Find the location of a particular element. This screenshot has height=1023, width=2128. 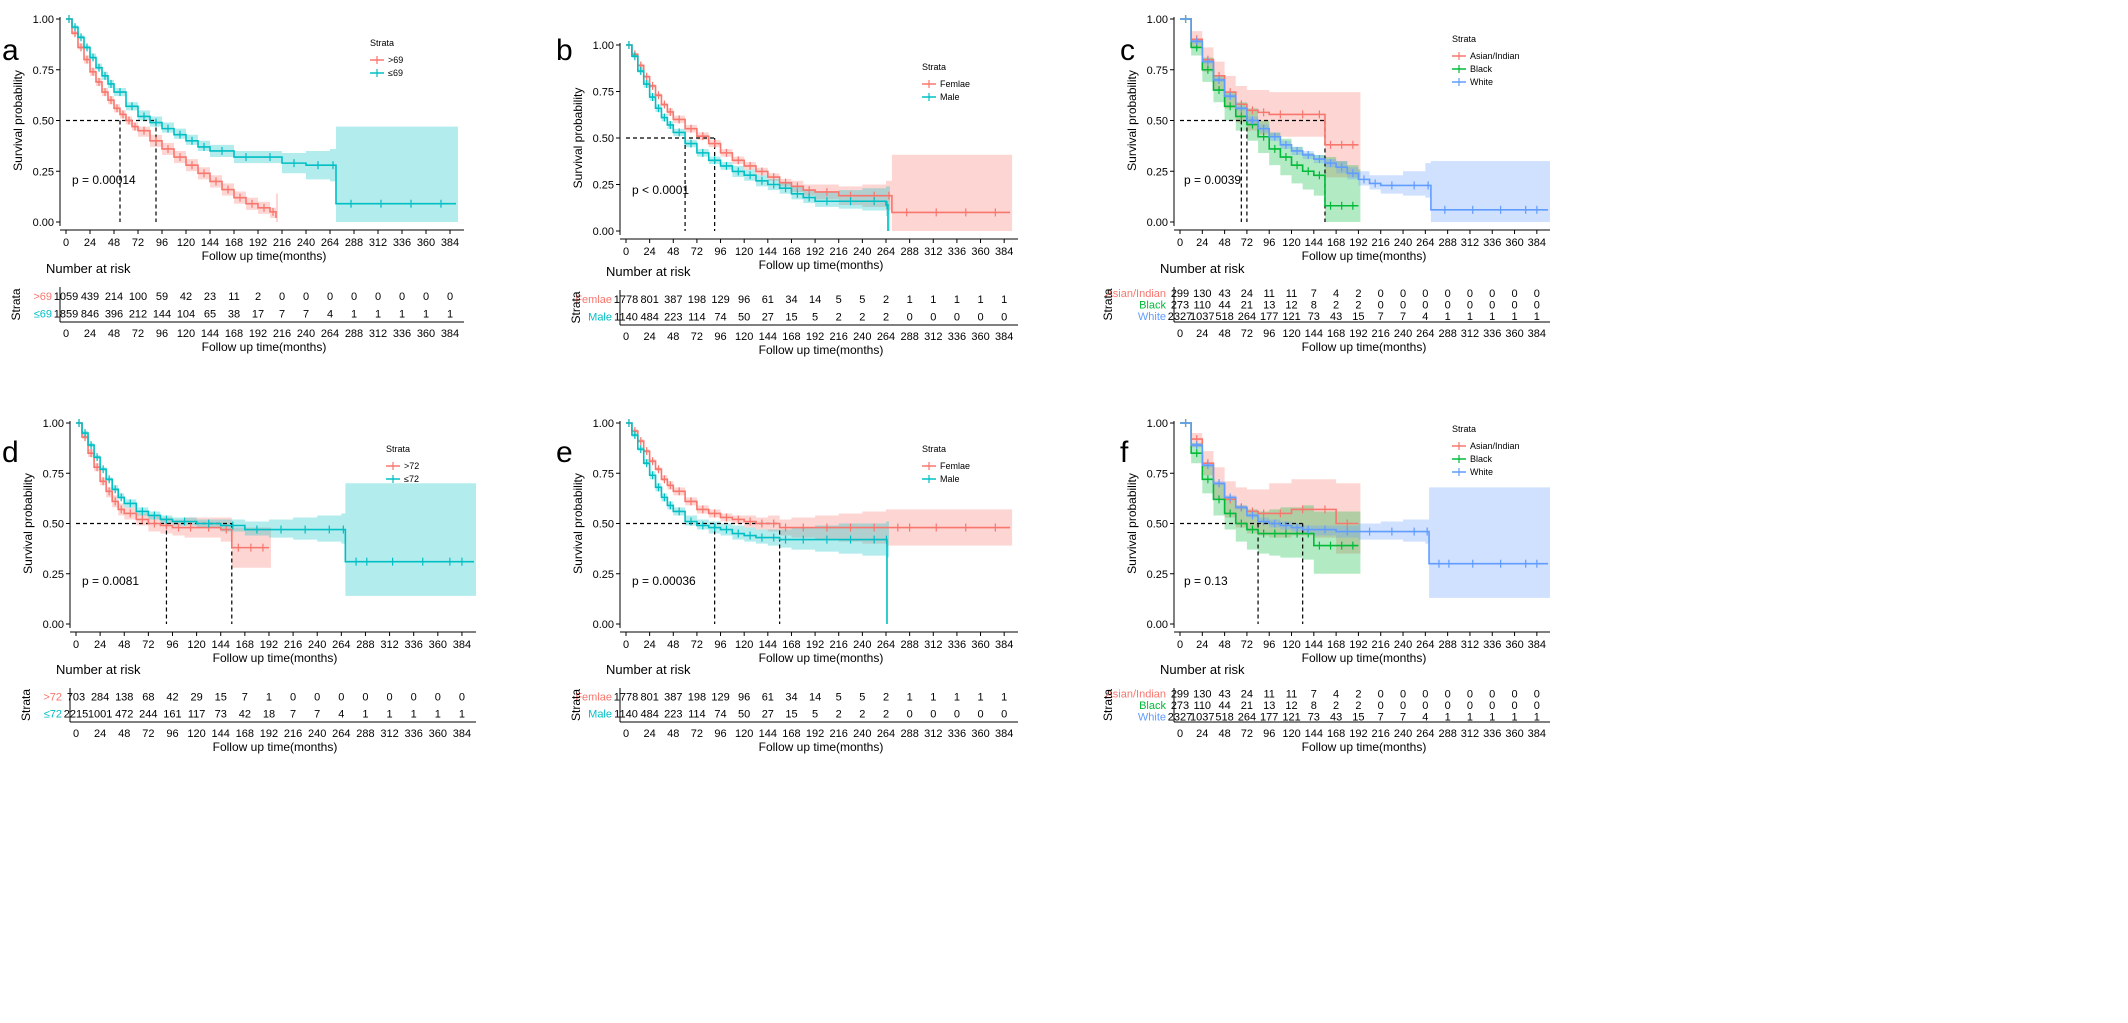

y-tick-label: 1.00 is located at coordinates (1157, 20).